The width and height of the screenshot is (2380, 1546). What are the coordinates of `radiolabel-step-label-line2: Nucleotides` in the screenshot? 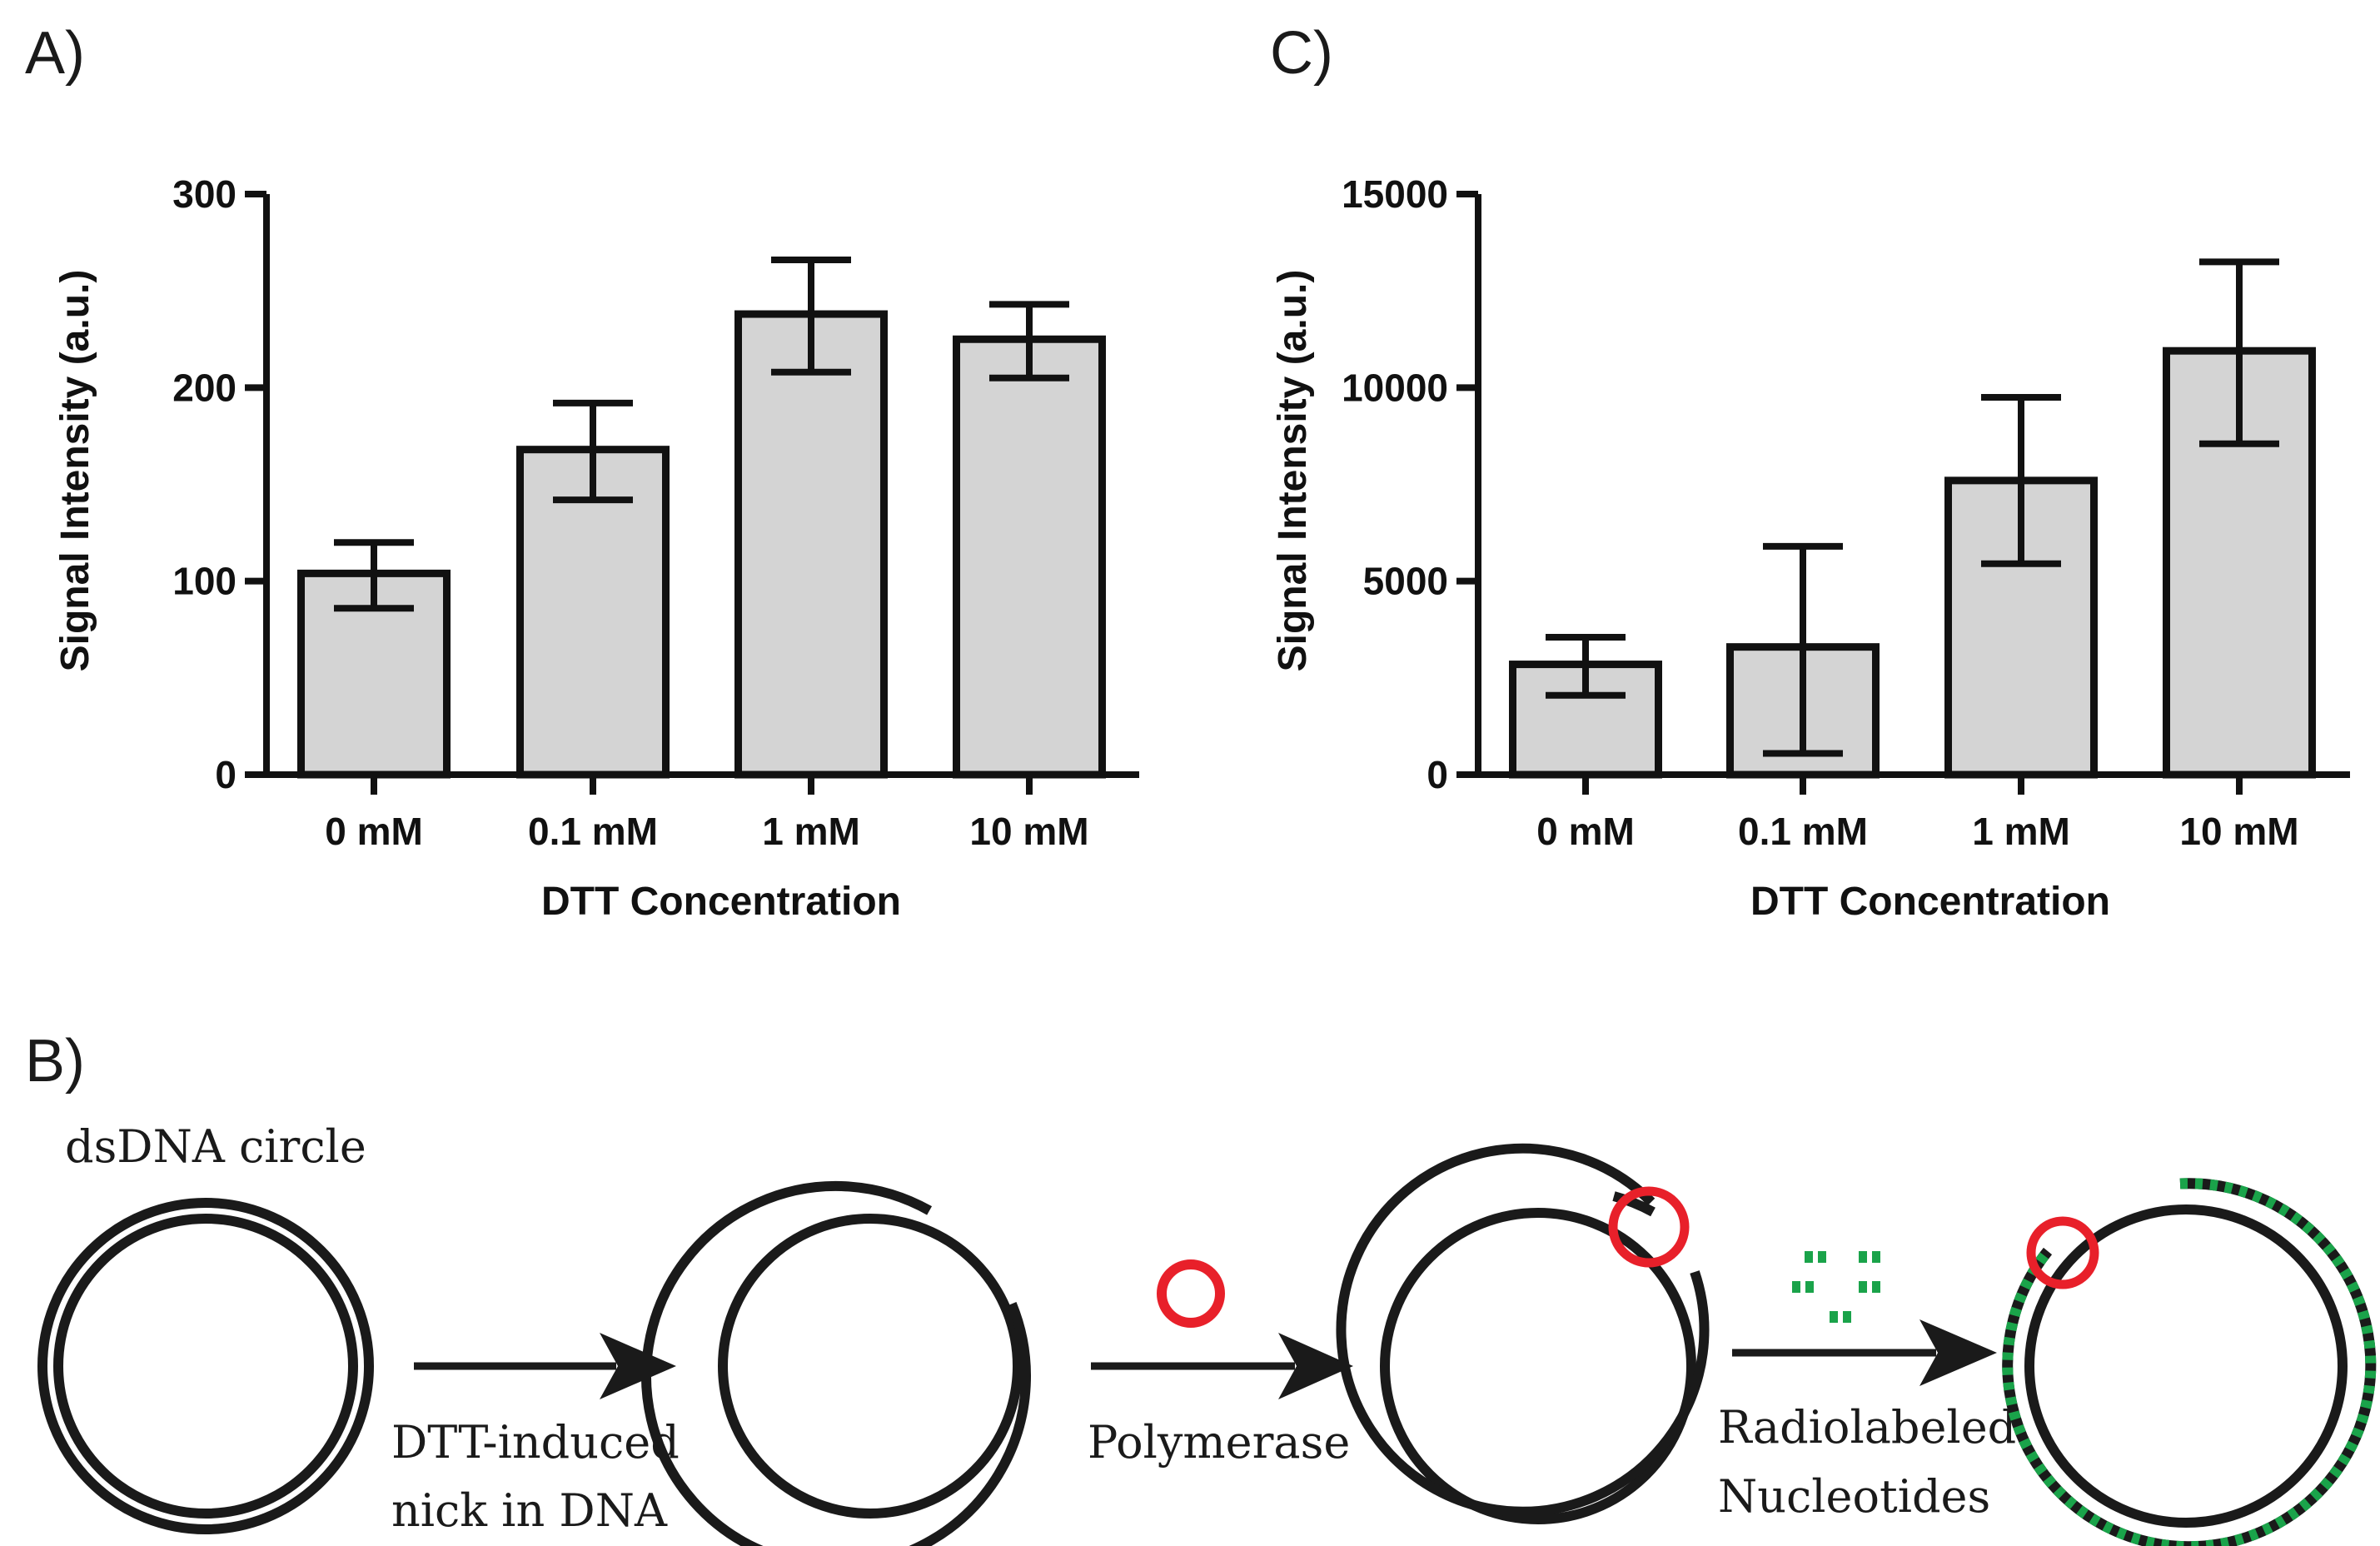 It's located at (1854, 1496).